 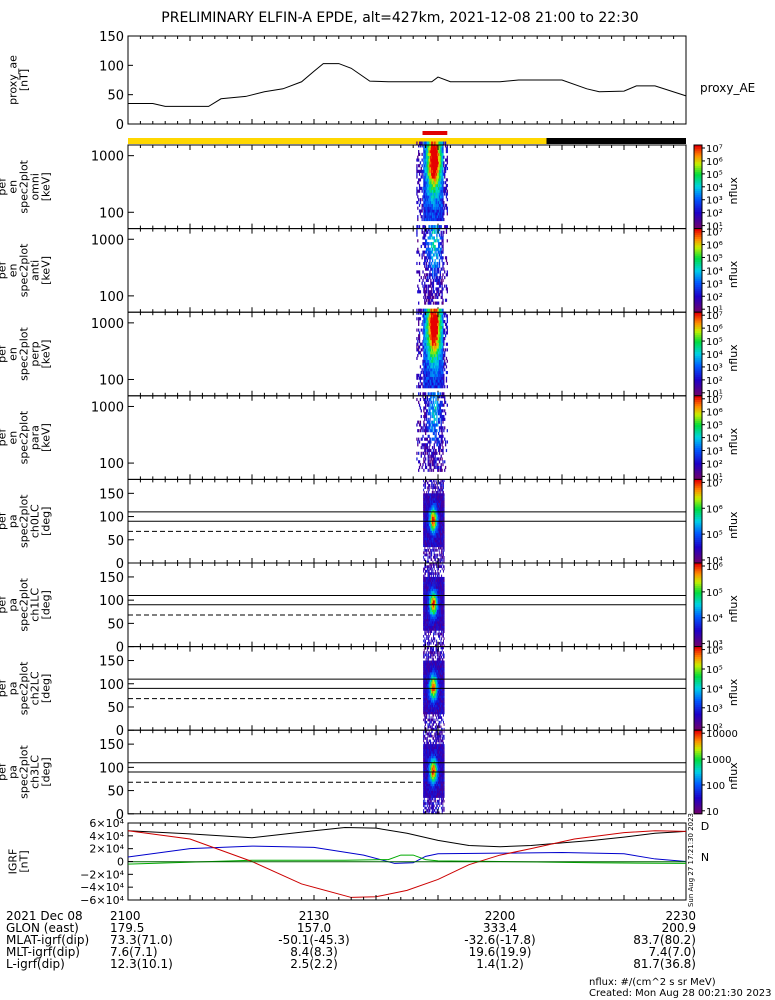 I want to click on panel-2-ylabel: spec2plot, so click(x=24, y=354).